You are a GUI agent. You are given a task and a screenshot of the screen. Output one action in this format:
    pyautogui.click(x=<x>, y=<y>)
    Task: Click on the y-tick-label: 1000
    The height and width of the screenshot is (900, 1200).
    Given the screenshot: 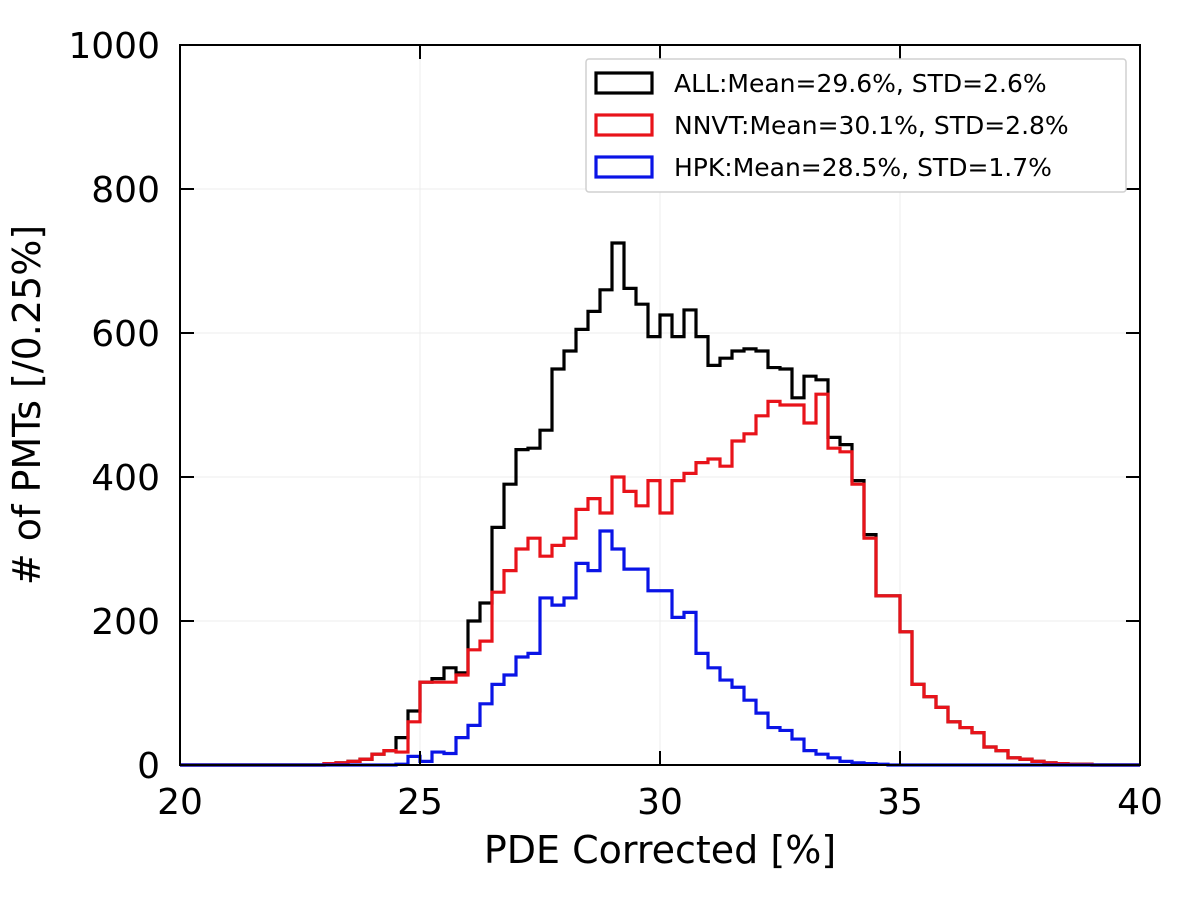 What is the action you would take?
    pyautogui.click(x=114, y=46)
    